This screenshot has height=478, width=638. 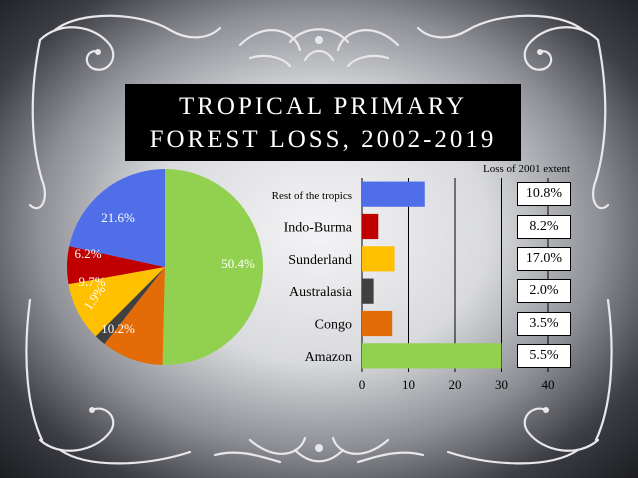 I want to click on title-box: TROPICAL PRIMARY FOREST LOSS, 2002-2019, so click(x=323, y=122).